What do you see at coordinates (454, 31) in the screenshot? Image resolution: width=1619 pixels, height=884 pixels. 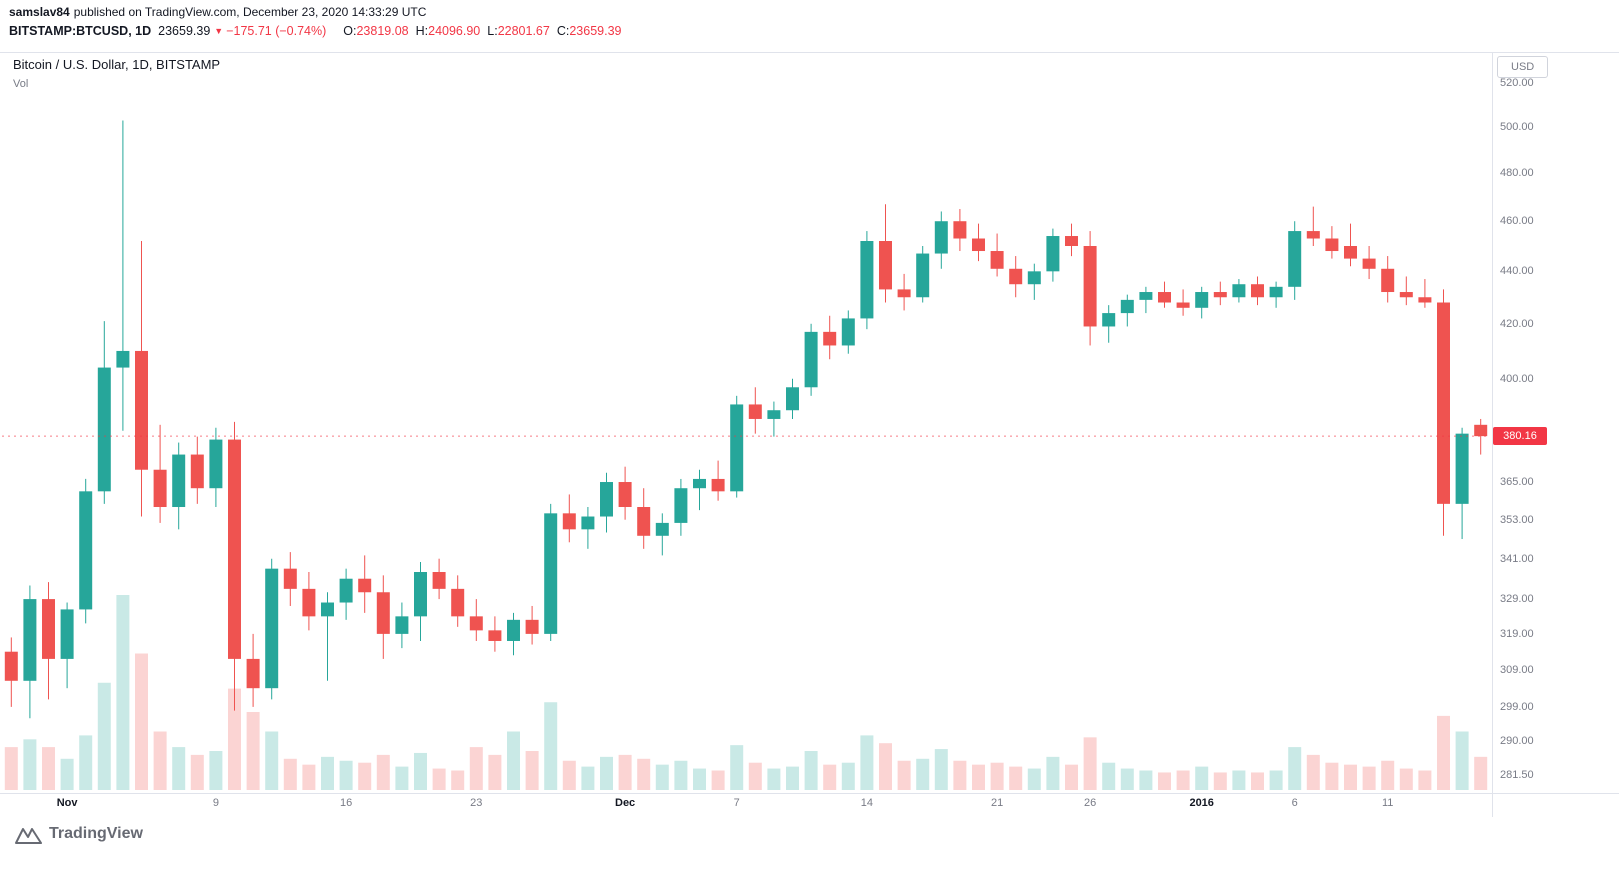 I see `high-value: 24096.90` at bounding box center [454, 31].